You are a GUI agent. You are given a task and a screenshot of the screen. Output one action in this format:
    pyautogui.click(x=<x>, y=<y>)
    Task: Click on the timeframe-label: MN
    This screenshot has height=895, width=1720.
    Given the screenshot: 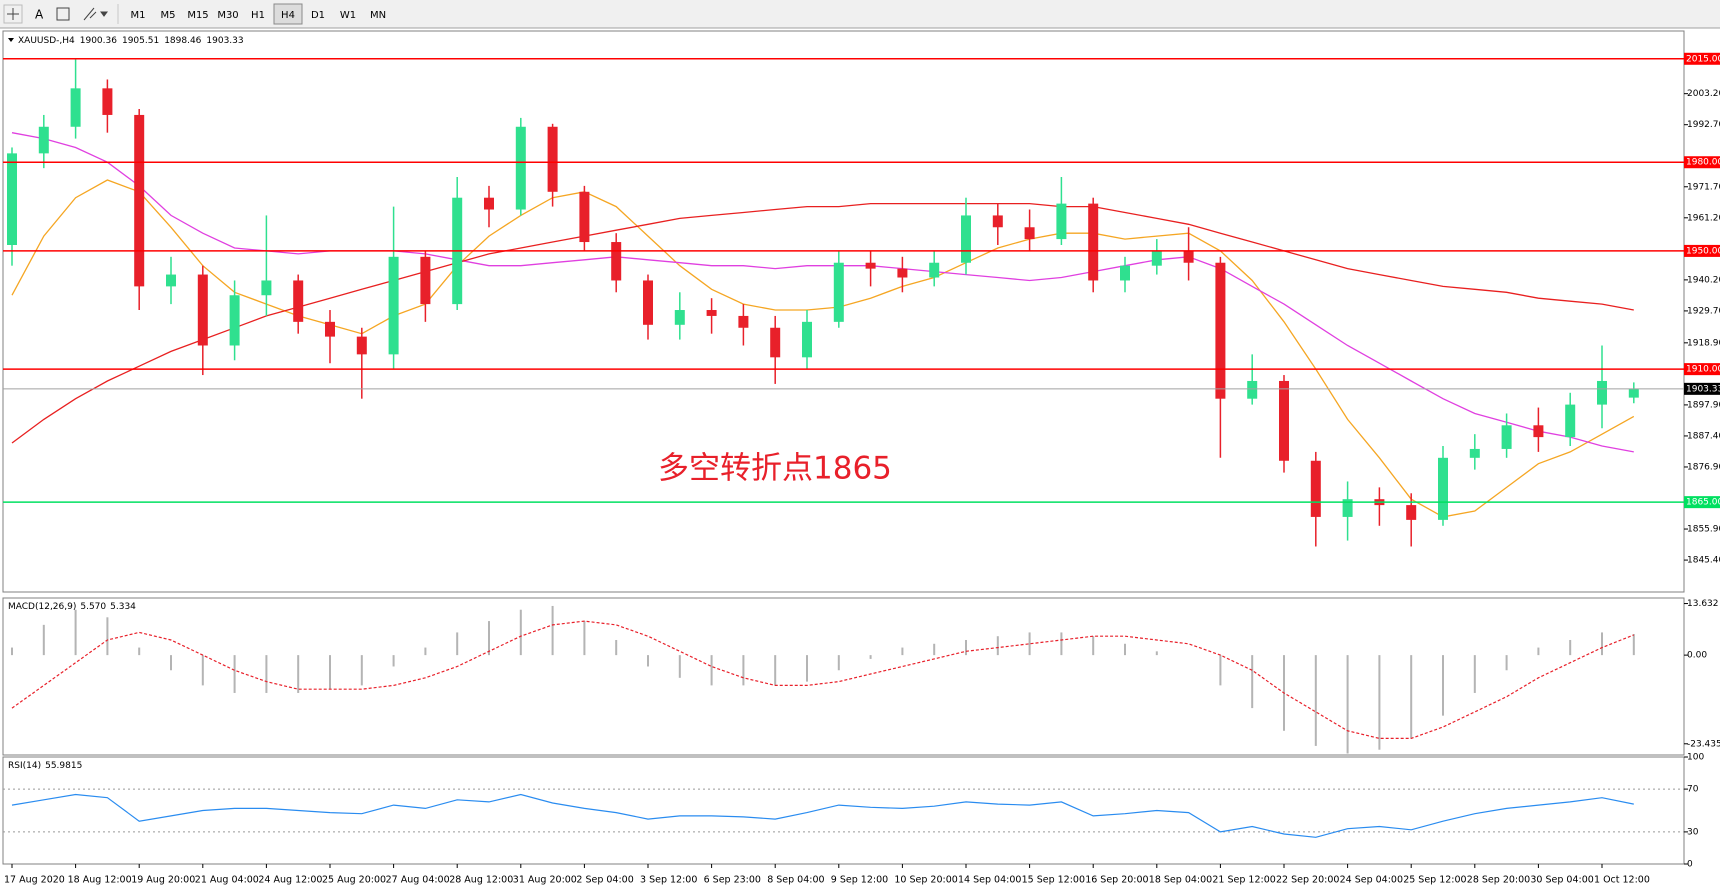 What is the action you would take?
    pyautogui.click(x=378, y=15)
    